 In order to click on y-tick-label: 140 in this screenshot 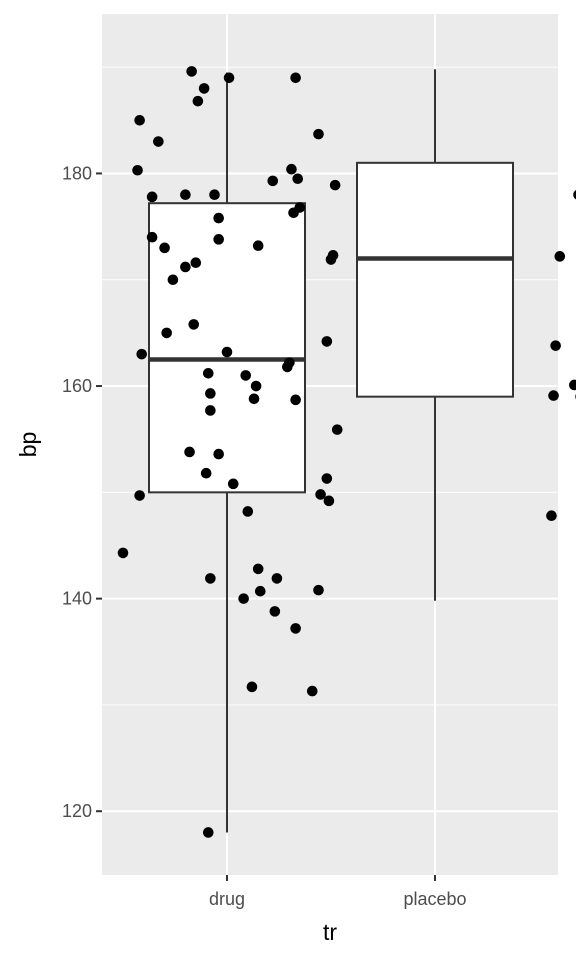, I will do `click(77, 599)`.